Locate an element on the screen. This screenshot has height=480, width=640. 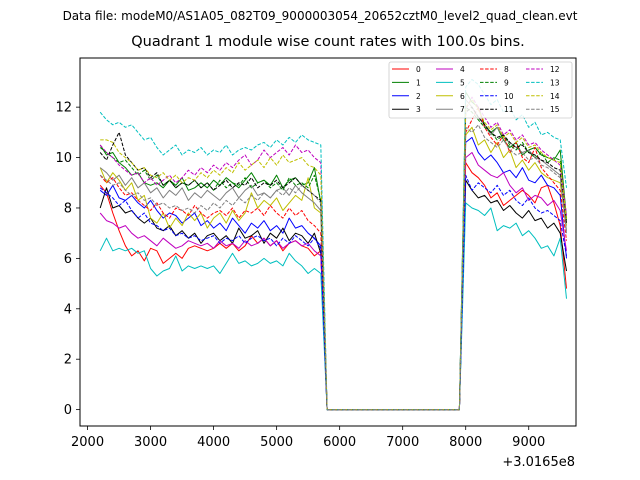
legend-label-2: 2 is located at coordinates (418, 96).